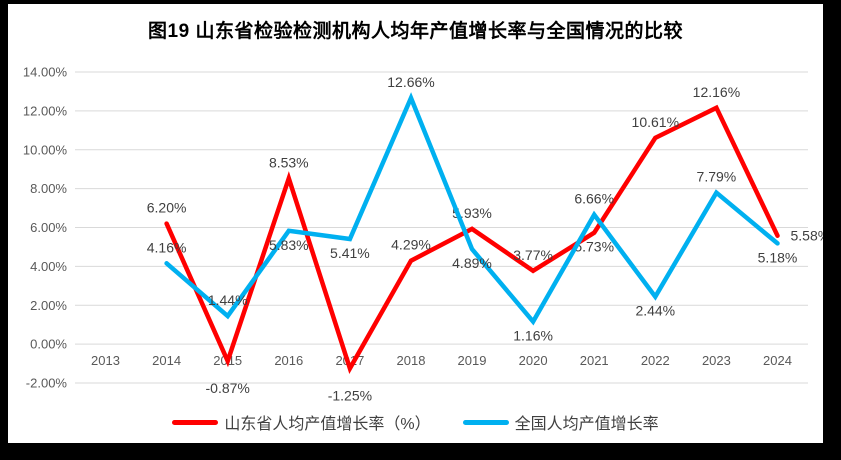 The height and width of the screenshot is (460, 841). I want to click on data-label: 10.61%, so click(655, 122).